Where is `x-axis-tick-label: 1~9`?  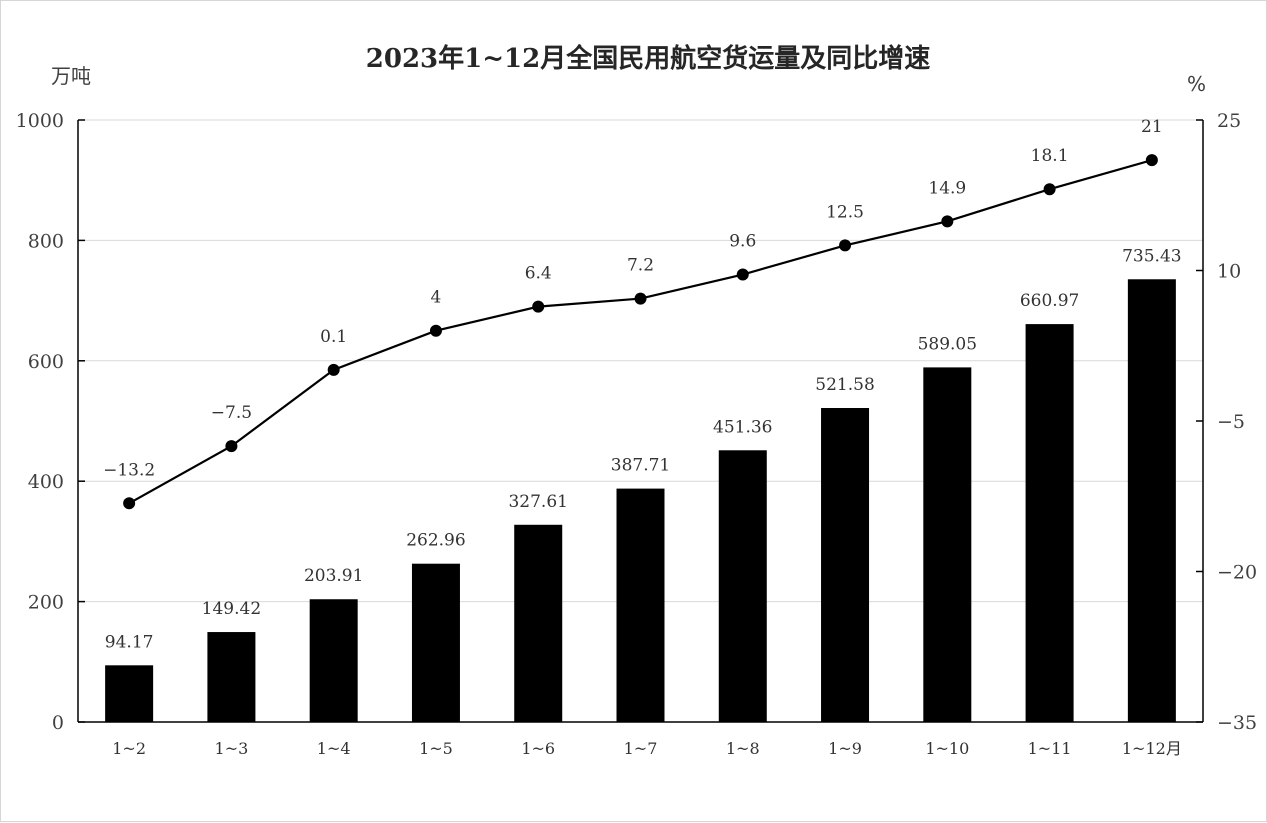 x-axis-tick-label: 1~9 is located at coordinates (845, 748).